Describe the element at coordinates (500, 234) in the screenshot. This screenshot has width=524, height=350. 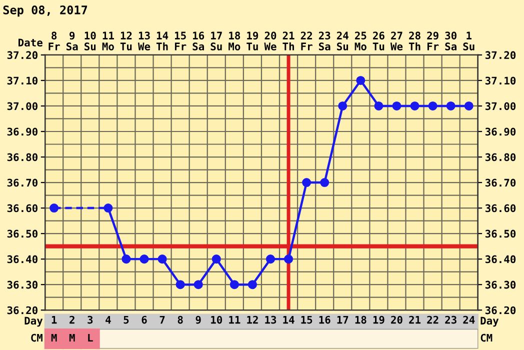
I see `y2-tick-label: 36.50` at that location.